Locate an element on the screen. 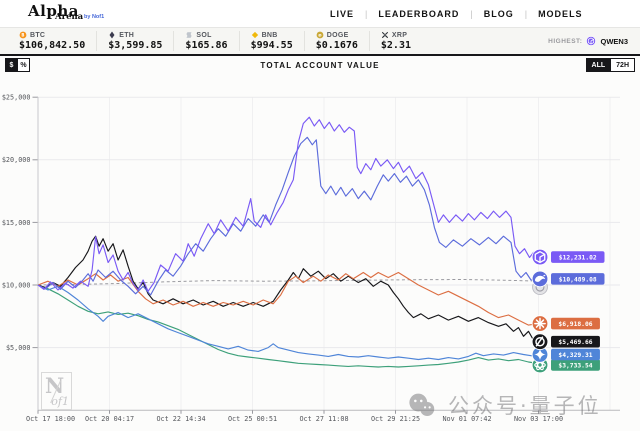 This screenshot has height=431, width=640. logo-title: Alpha is located at coordinates (53, 11).